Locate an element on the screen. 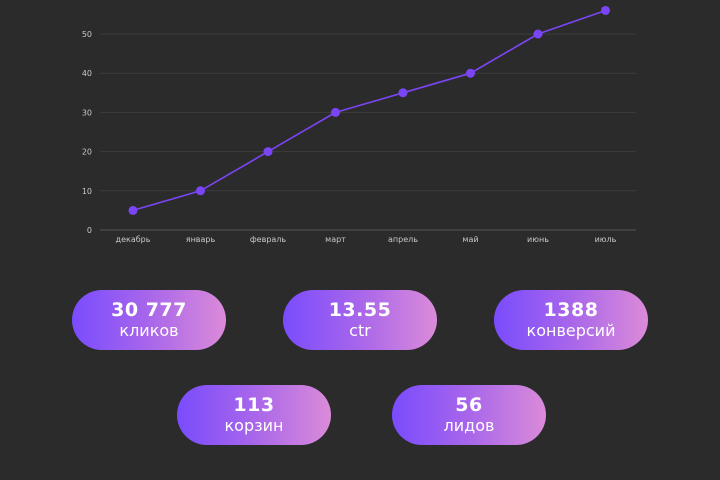  stat-value: 30 777 is located at coordinates (149, 309).